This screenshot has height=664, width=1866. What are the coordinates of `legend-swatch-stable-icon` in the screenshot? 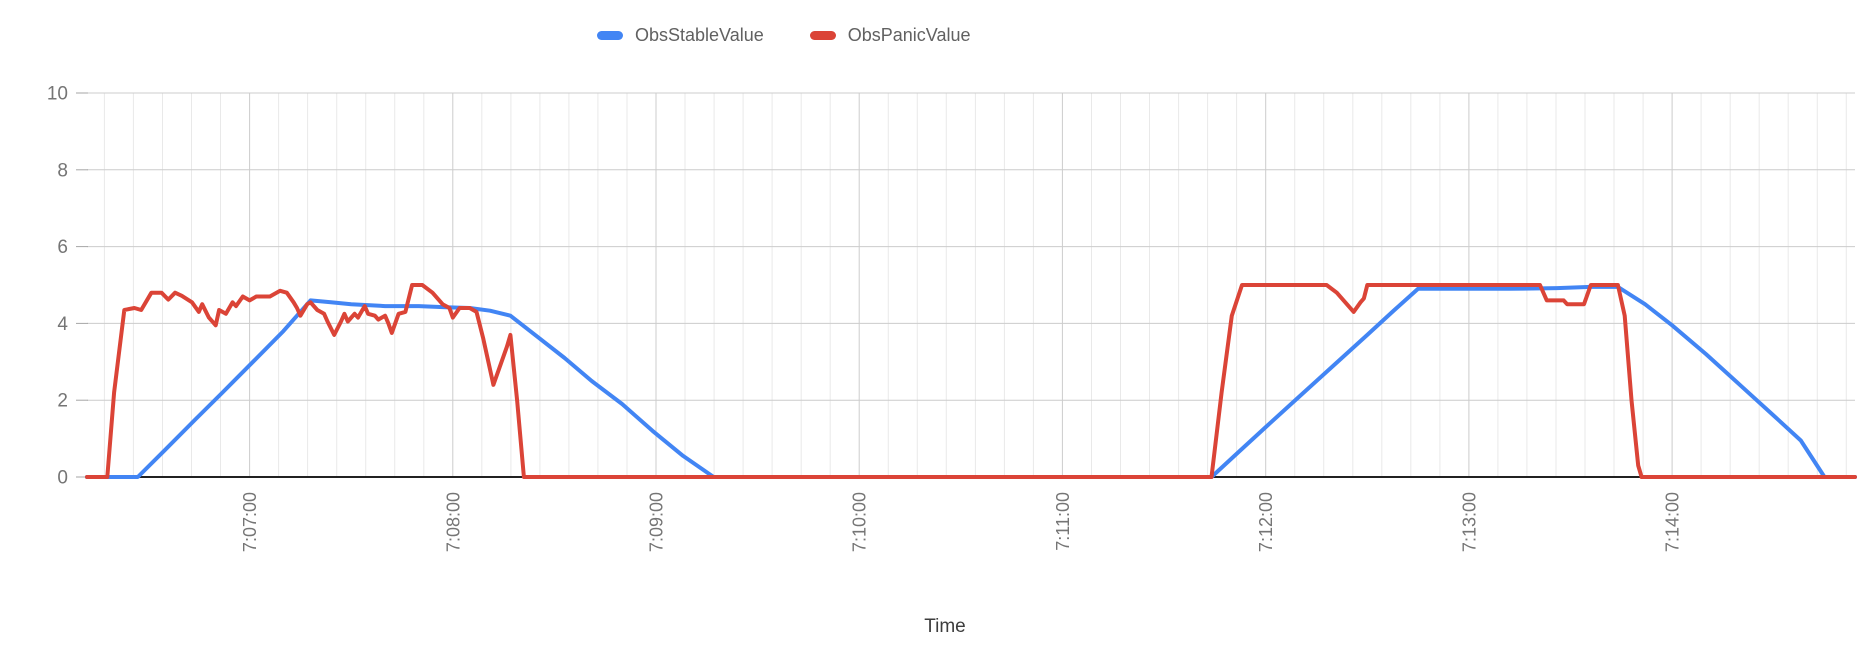 It's located at (610, 35).